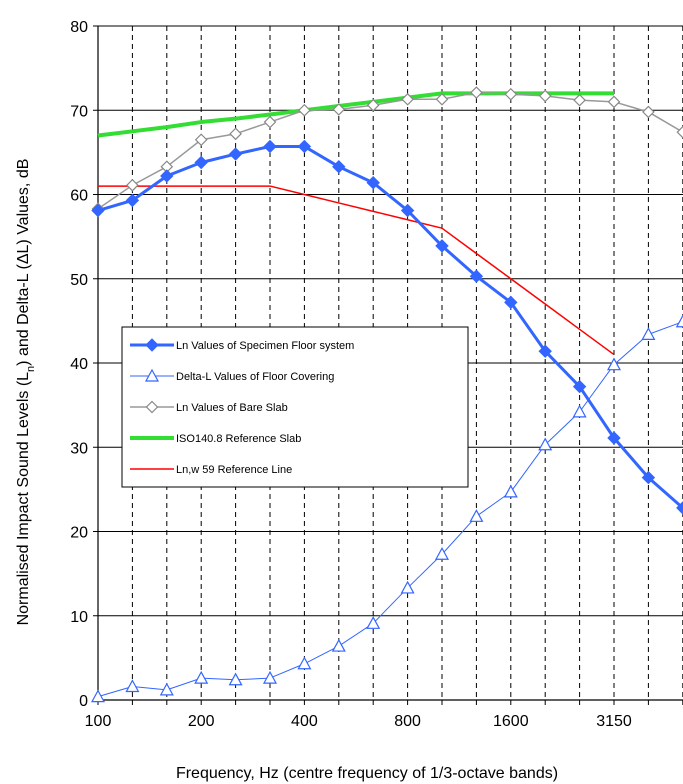 The image size is (683, 784). What do you see at coordinates (79, 617) in the screenshot?
I see `ytick-10: 10` at bounding box center [79, 617].